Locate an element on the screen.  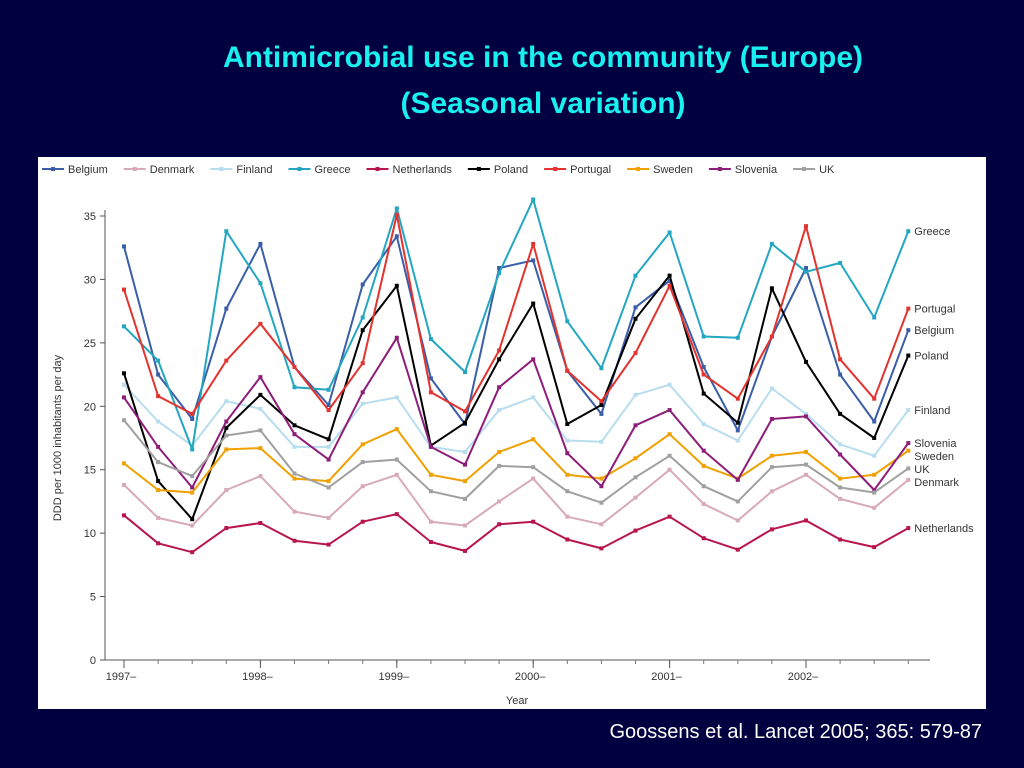
legend-label-belgium: Belgium is located at coordinates (88, 170).